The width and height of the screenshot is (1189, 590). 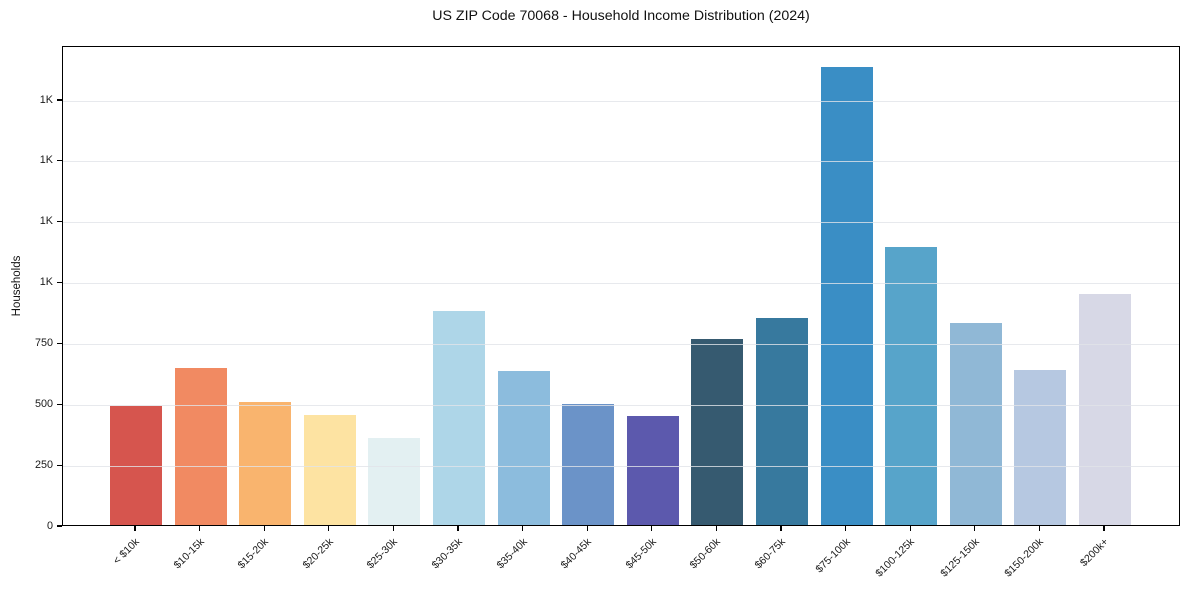 What do you see at coordinates (43, 342) in the screenshot?
I see `y-tick-label: 750` at bounding box center [43, 342].